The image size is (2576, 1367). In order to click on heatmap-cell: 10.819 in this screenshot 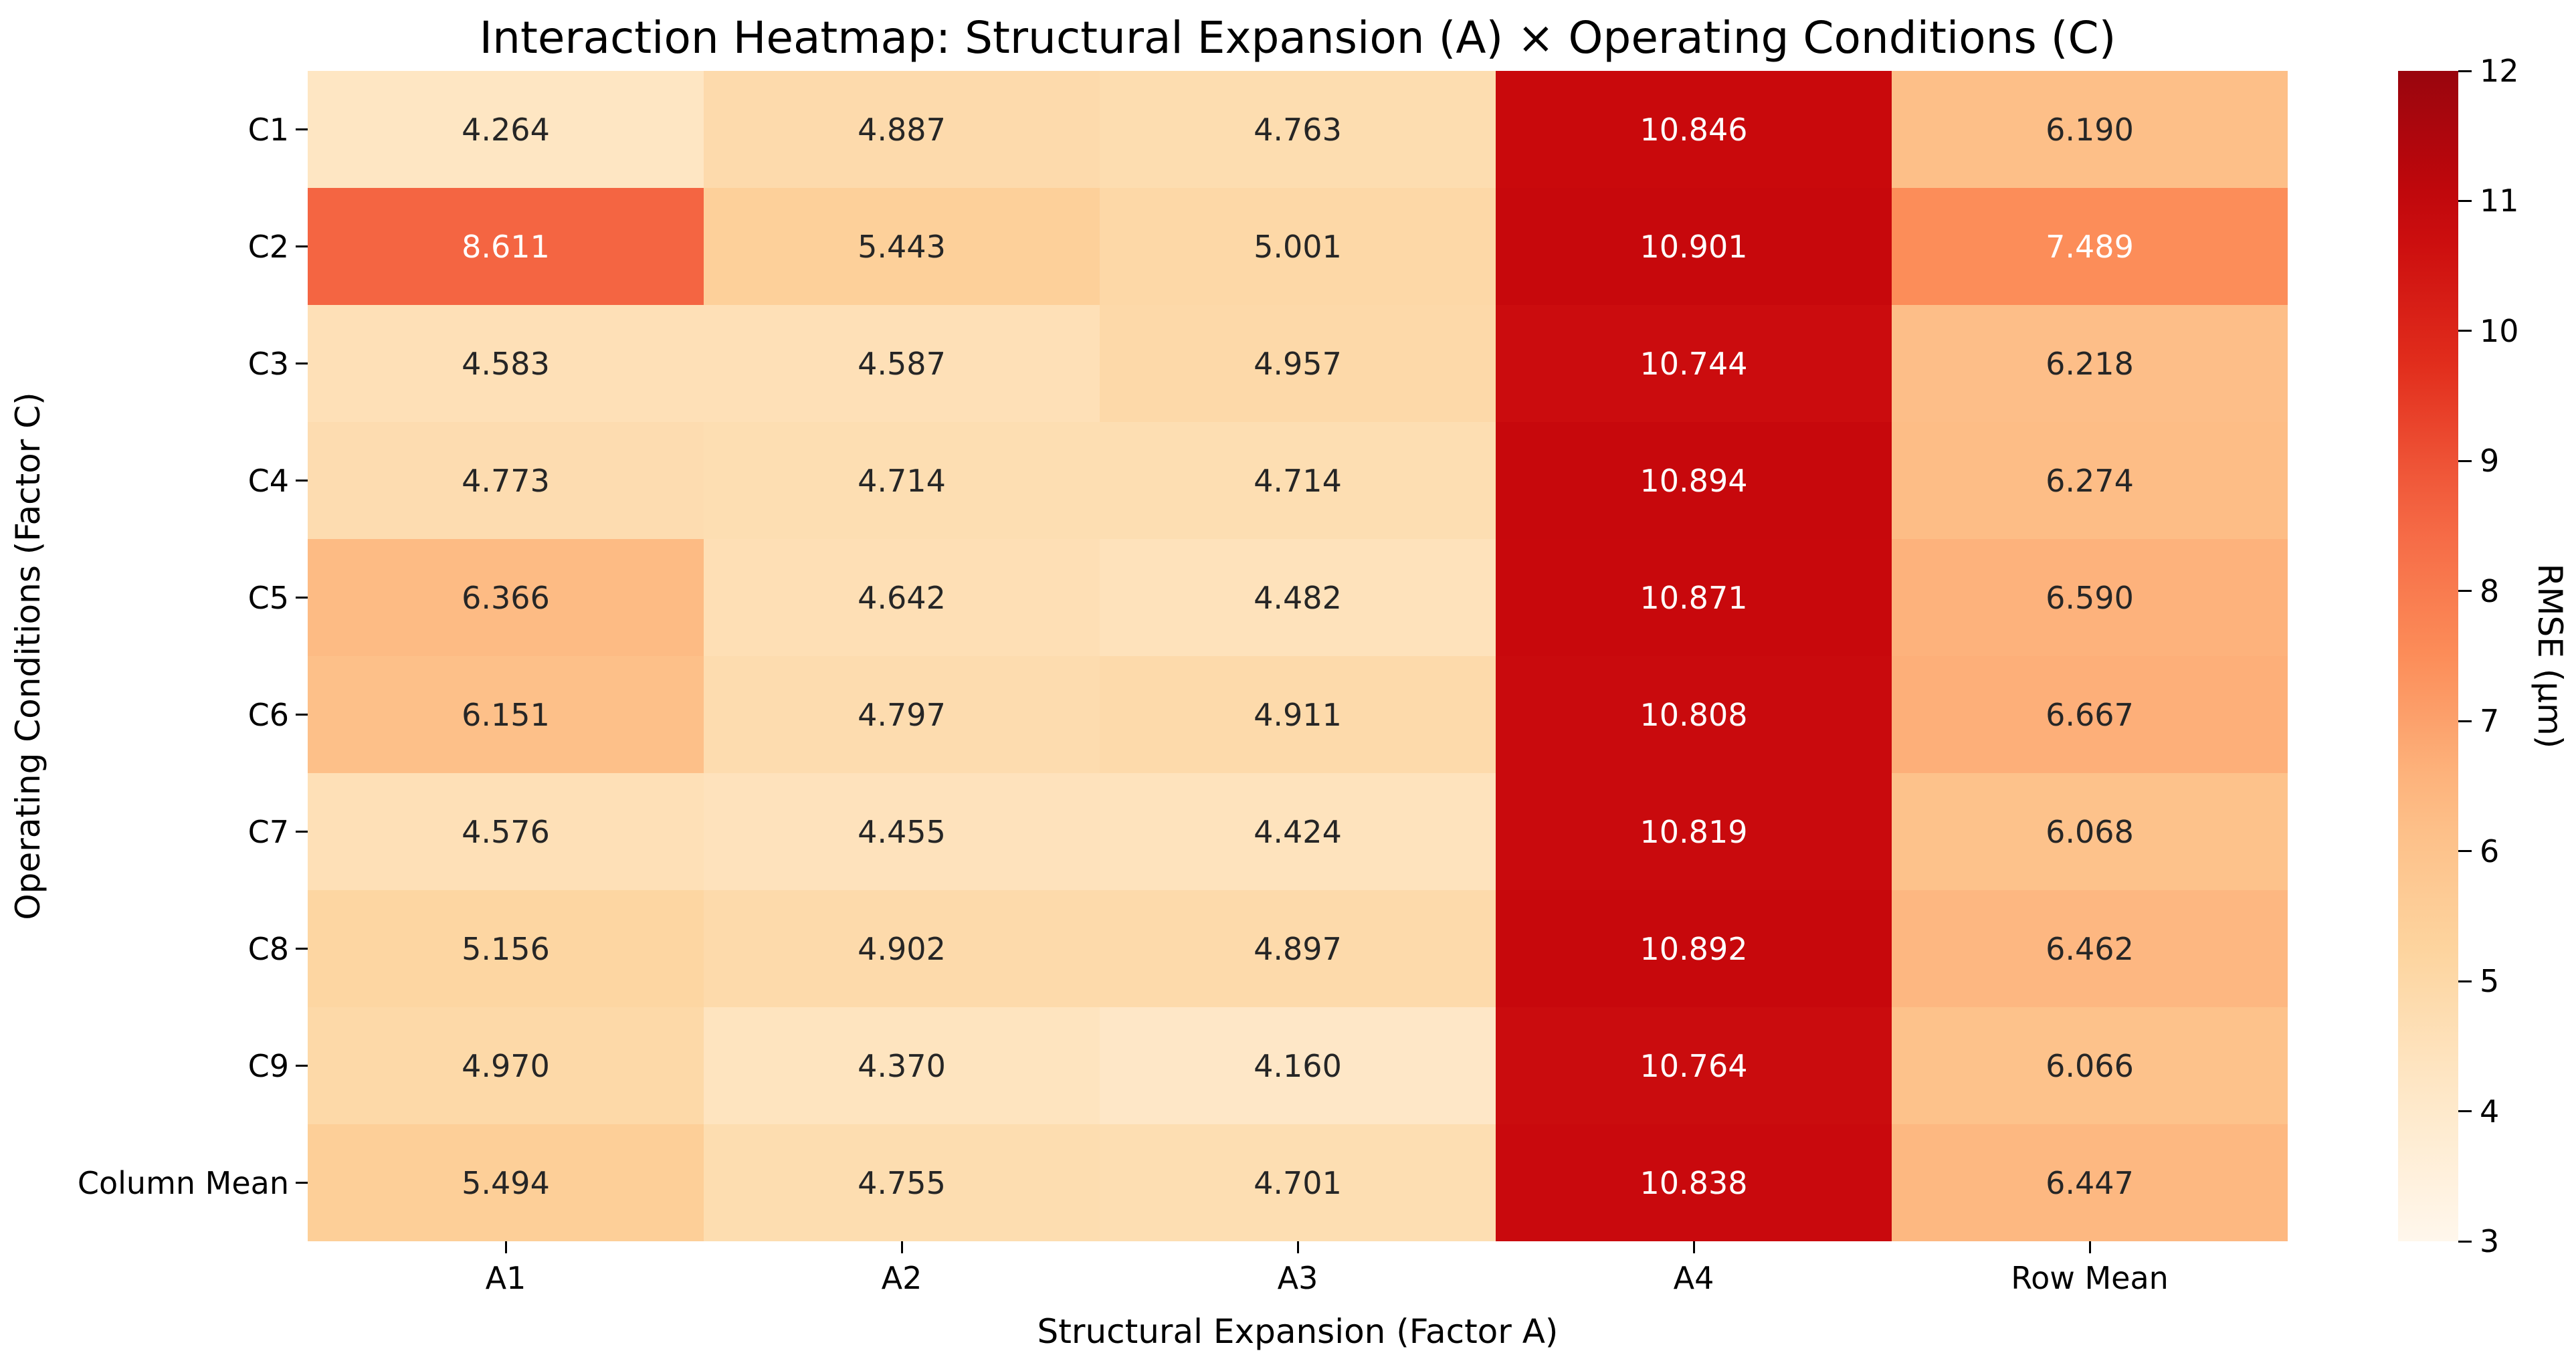, I will do `click(1694, 831)`.